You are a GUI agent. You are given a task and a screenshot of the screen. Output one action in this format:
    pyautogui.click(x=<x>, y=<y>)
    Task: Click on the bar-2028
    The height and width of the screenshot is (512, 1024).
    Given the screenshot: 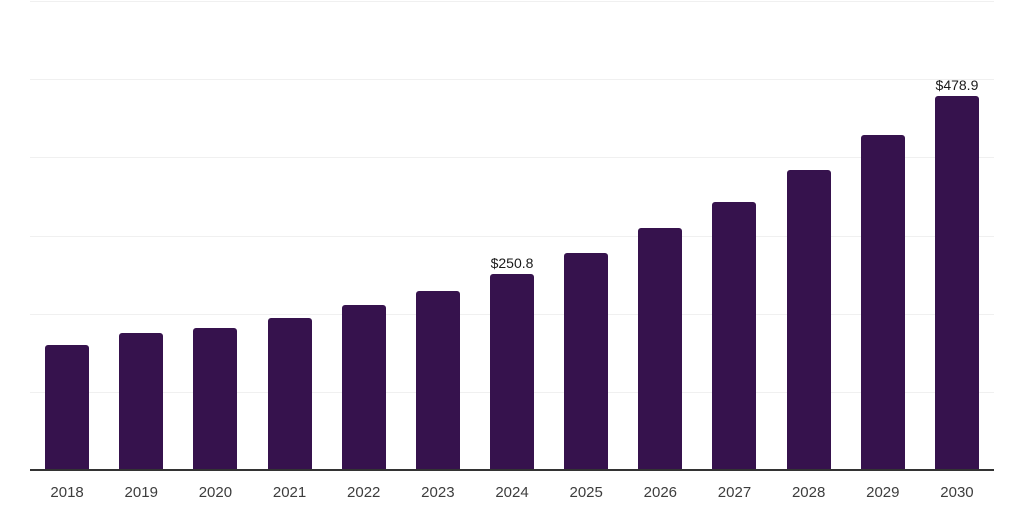 What is the action you would take?
    pyautogui.click(x=808, y=320)
    